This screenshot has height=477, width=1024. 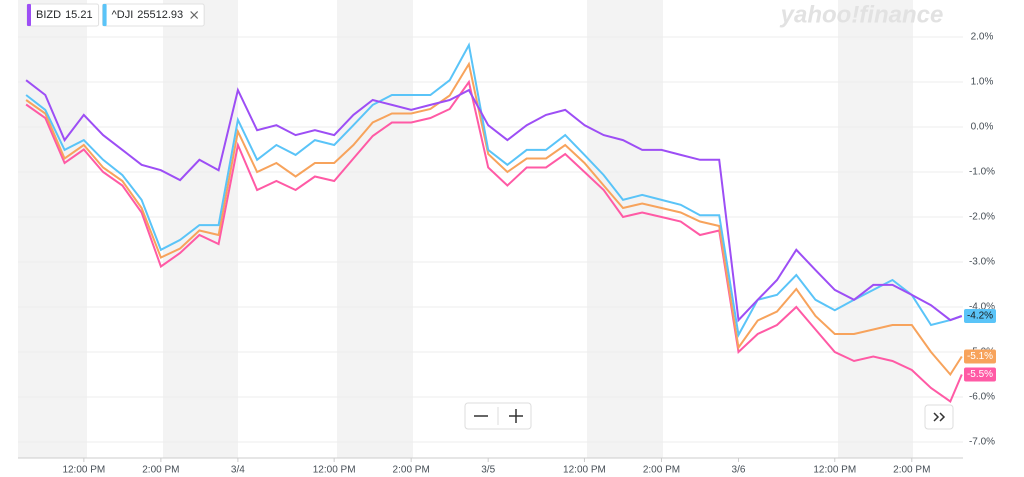 What do you see at coordinates (238, 470) in the screenshot?
I see `x-tick-label: 3/4` at bounding box center [238, 470].